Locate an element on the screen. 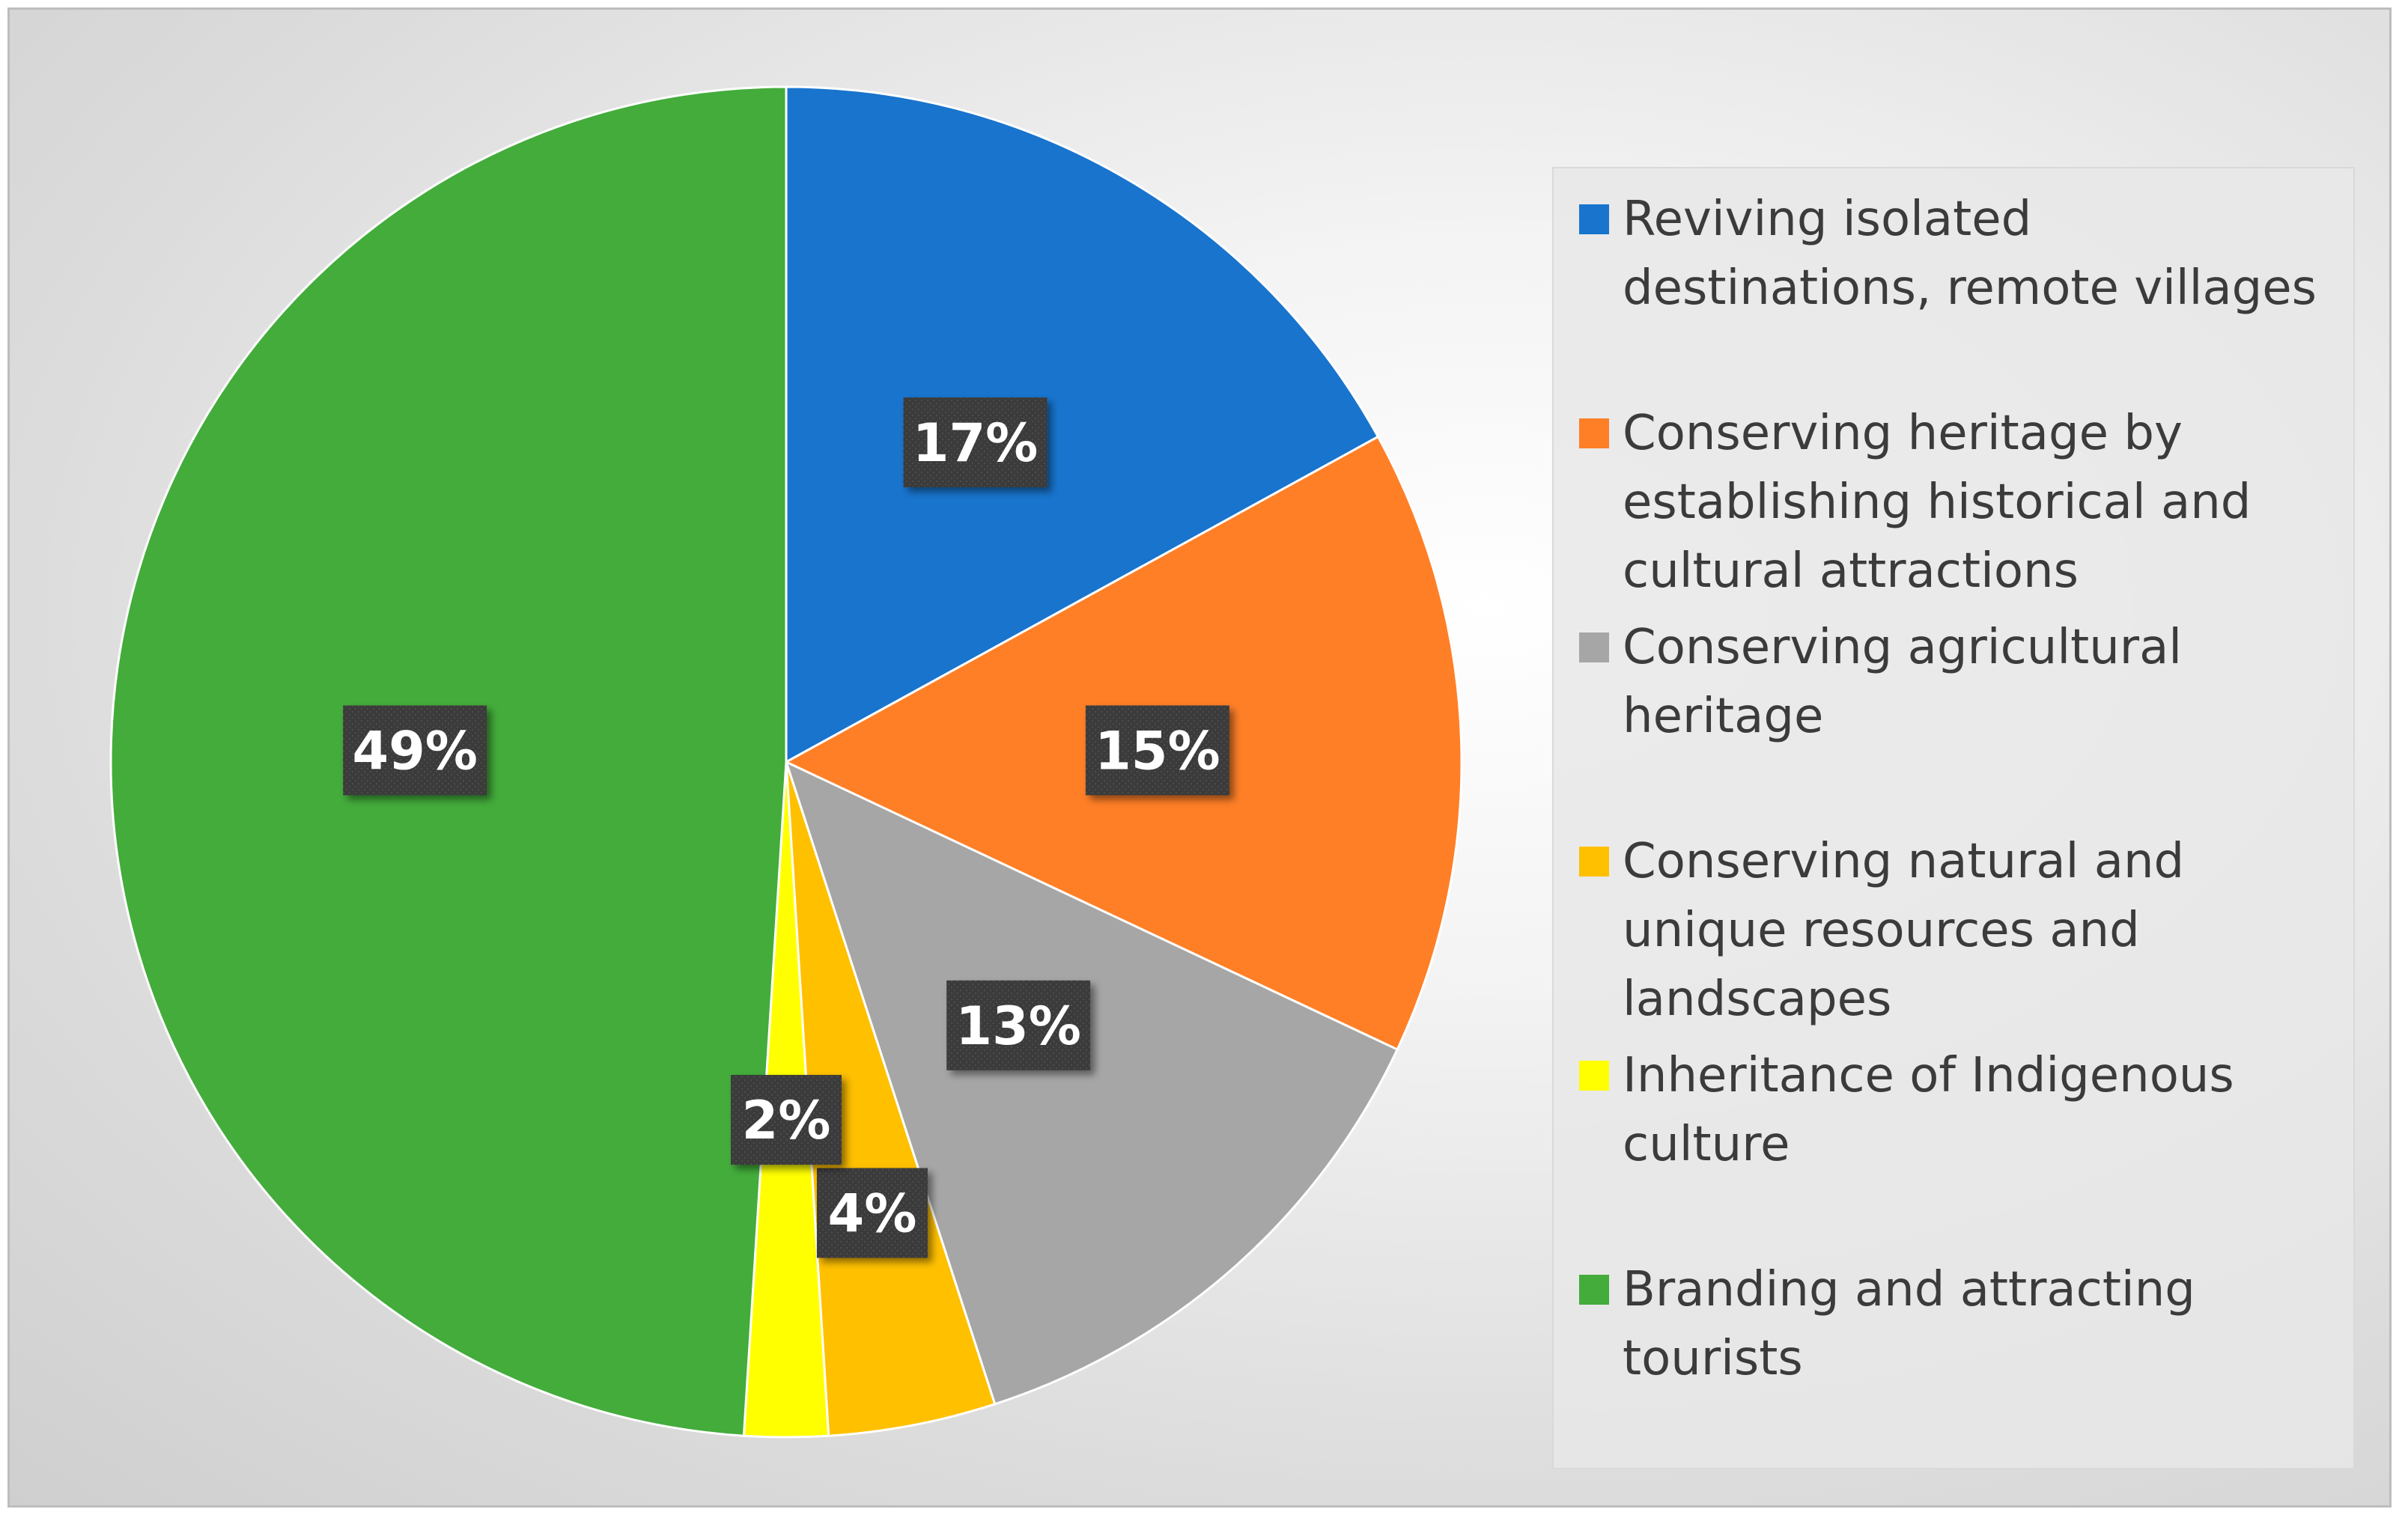 This screenshot has height=1524, width=2408. data-label-text: 15% is located at coordinates (1157, 750).